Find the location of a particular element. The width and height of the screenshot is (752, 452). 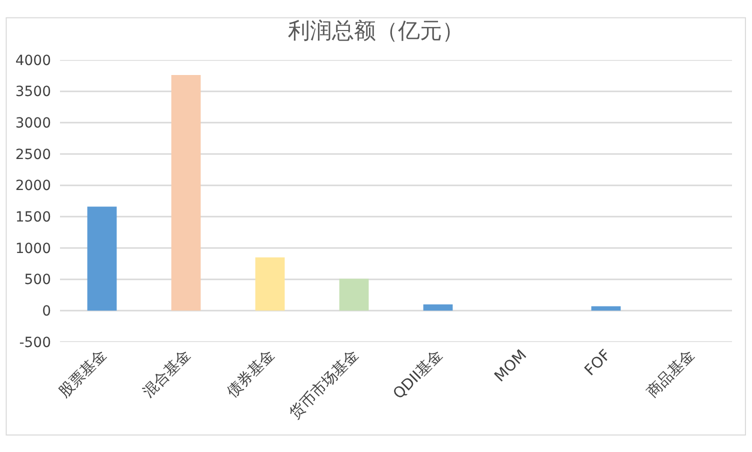

chart-title: 利润总额（亿元） is located at coordinates (376, 31).